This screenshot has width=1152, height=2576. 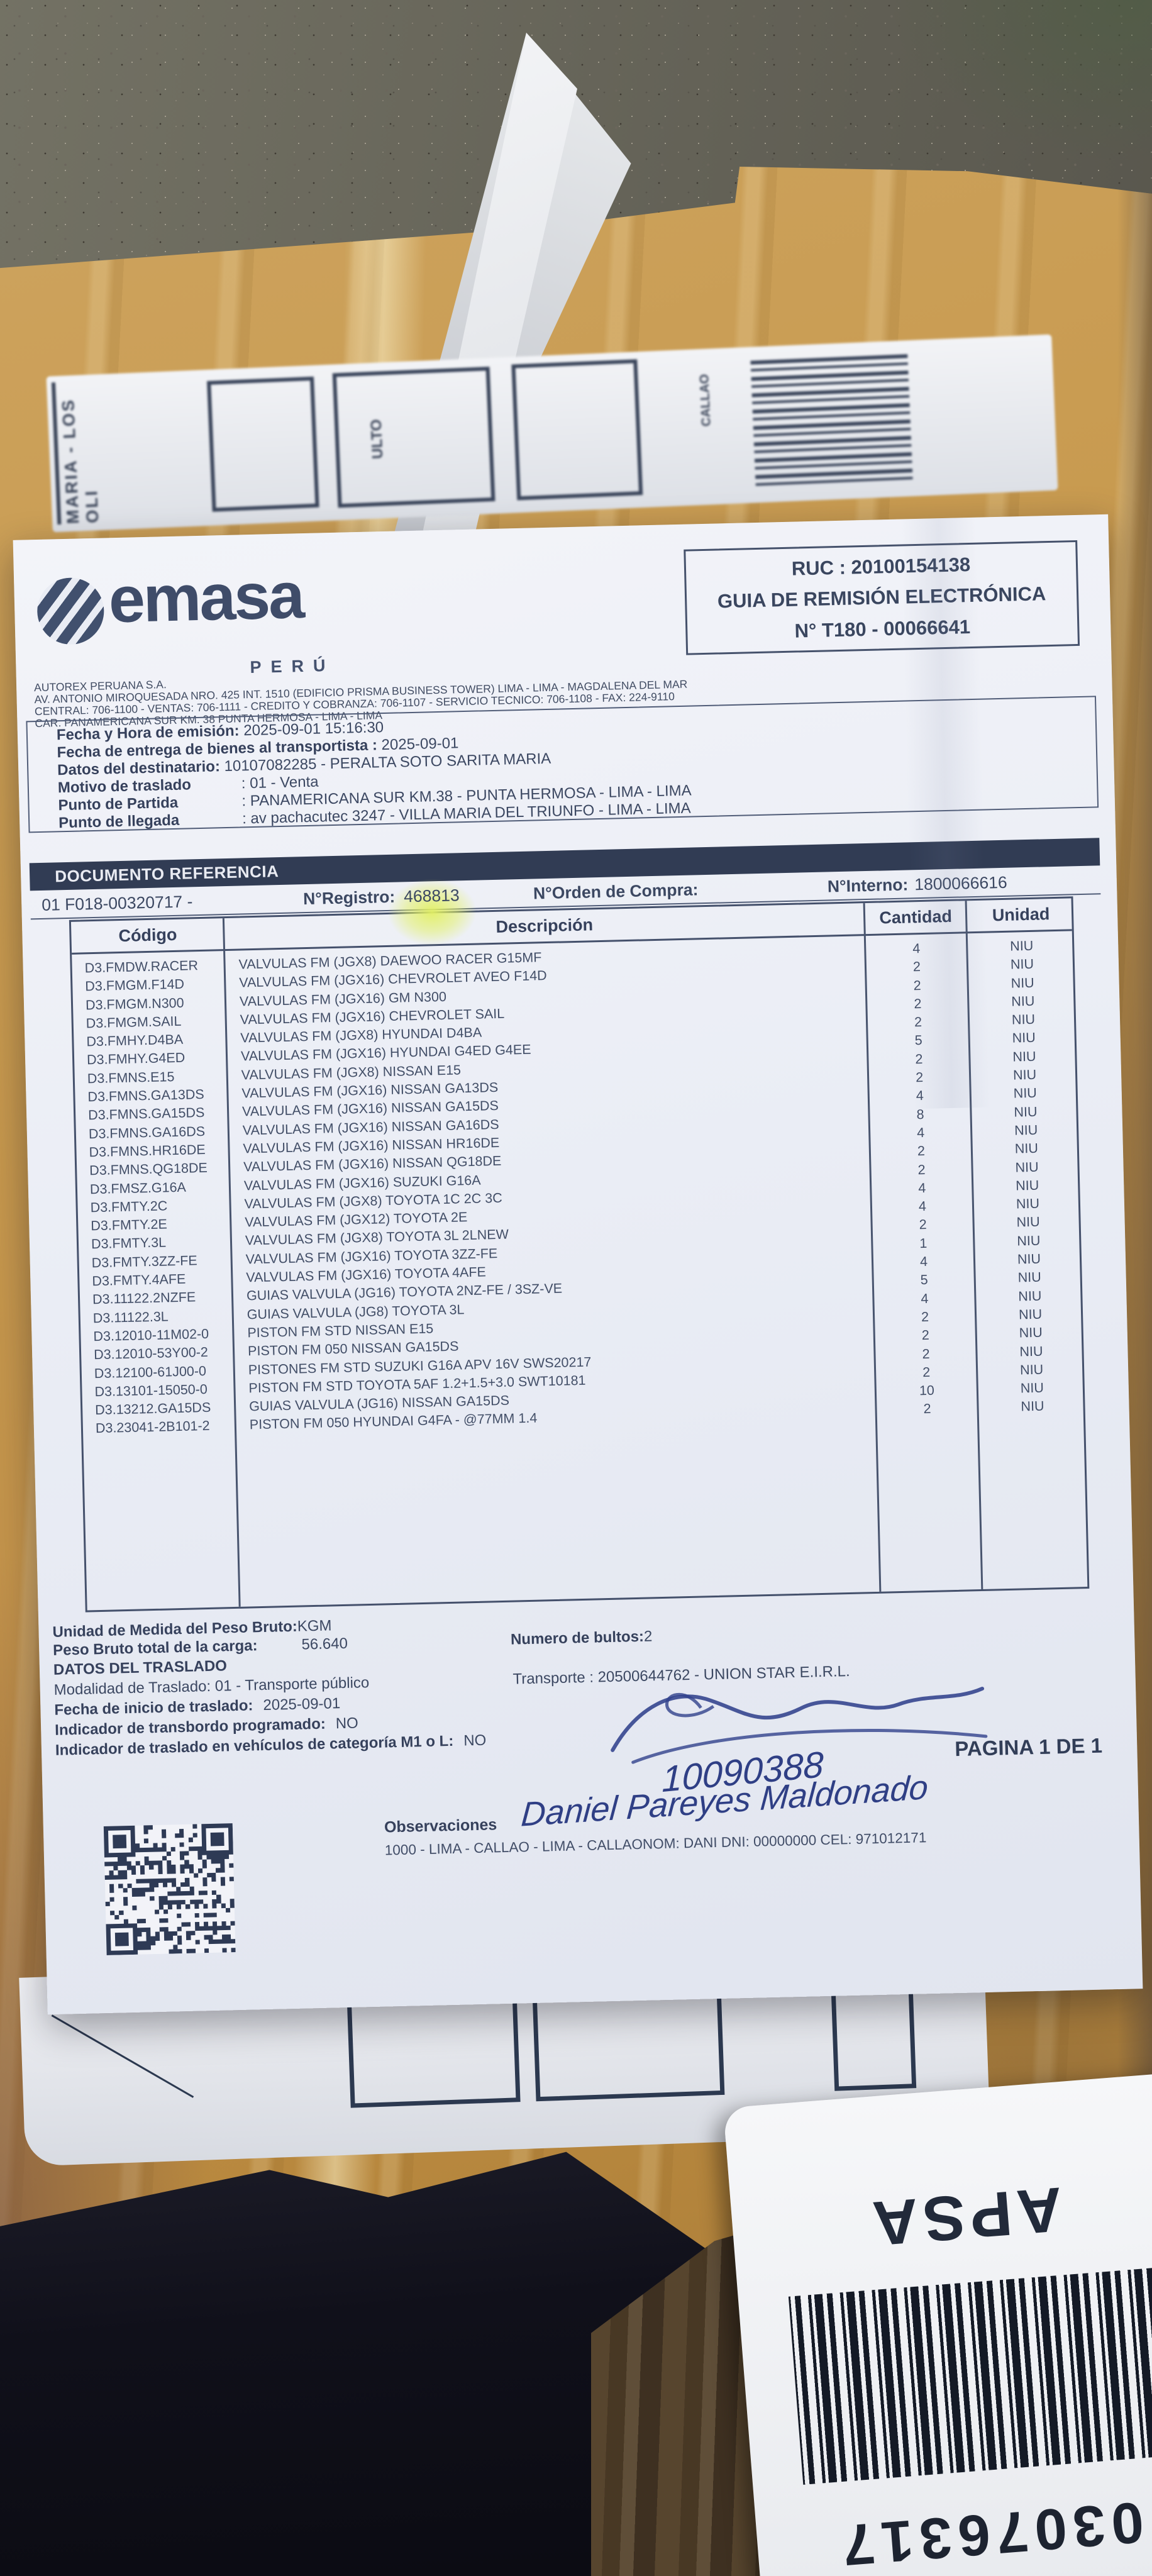 What do you see at coordinates (440, 1826) in the screenshot?
I see `observaciones-title: Observaciones` at bounding box center [440, 1826].